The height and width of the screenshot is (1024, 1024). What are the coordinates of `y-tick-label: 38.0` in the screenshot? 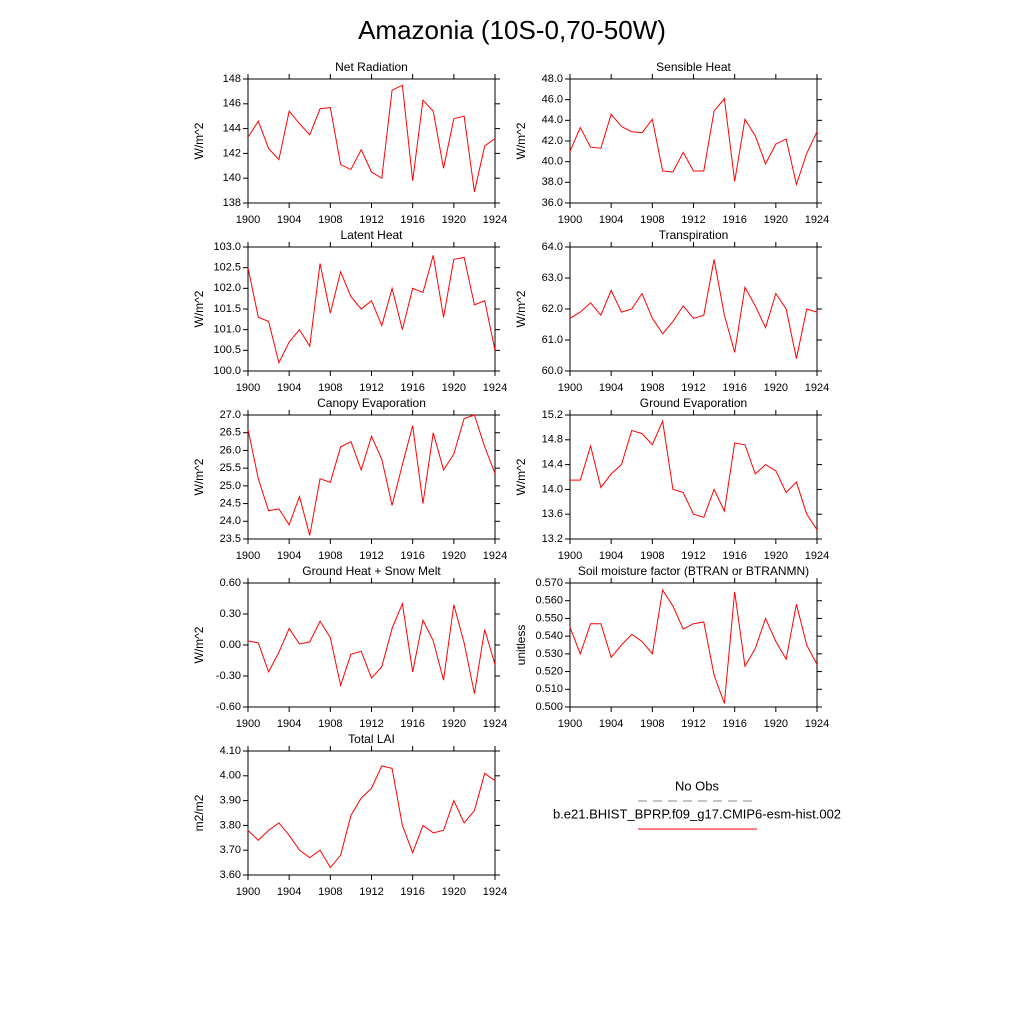 It's located at (552, 182).